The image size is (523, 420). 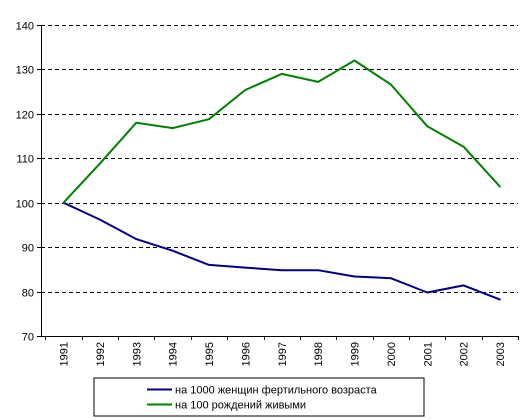 What do you see at coordinates (137, 354) in the screenshot?
I see `x-tick-label: 1993` at bounding box center [137, 354].